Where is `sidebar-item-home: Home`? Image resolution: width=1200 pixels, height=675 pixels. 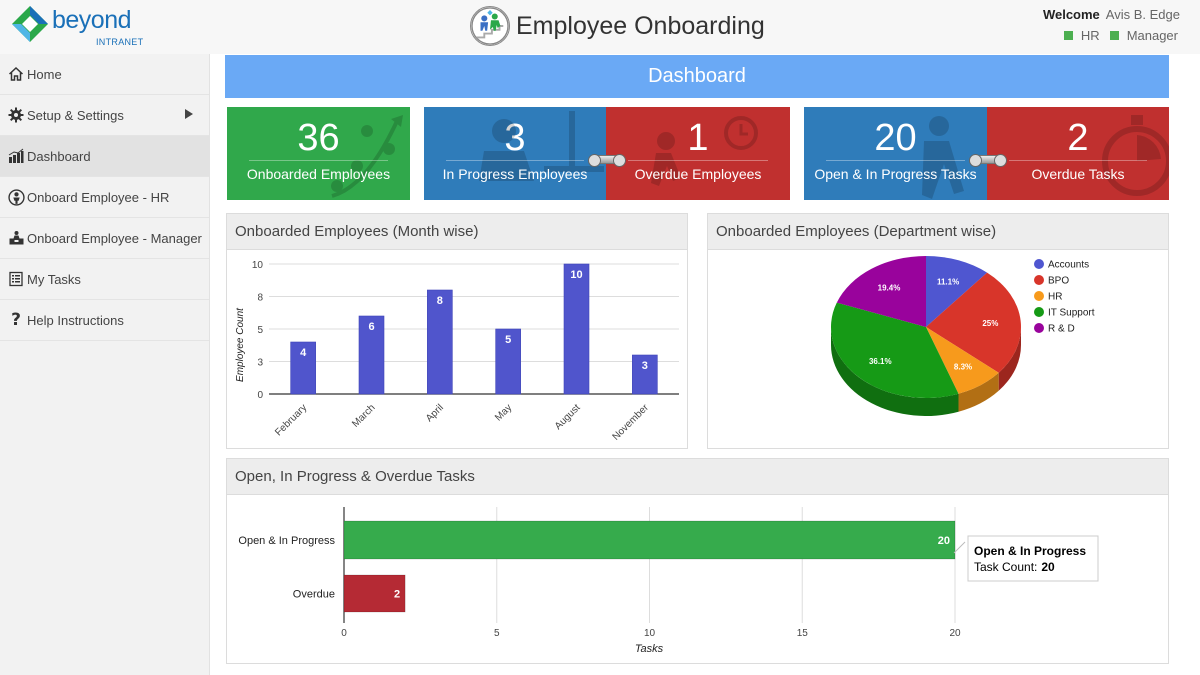
sidebar-item-home: Home is located at coordinates (104, 74).